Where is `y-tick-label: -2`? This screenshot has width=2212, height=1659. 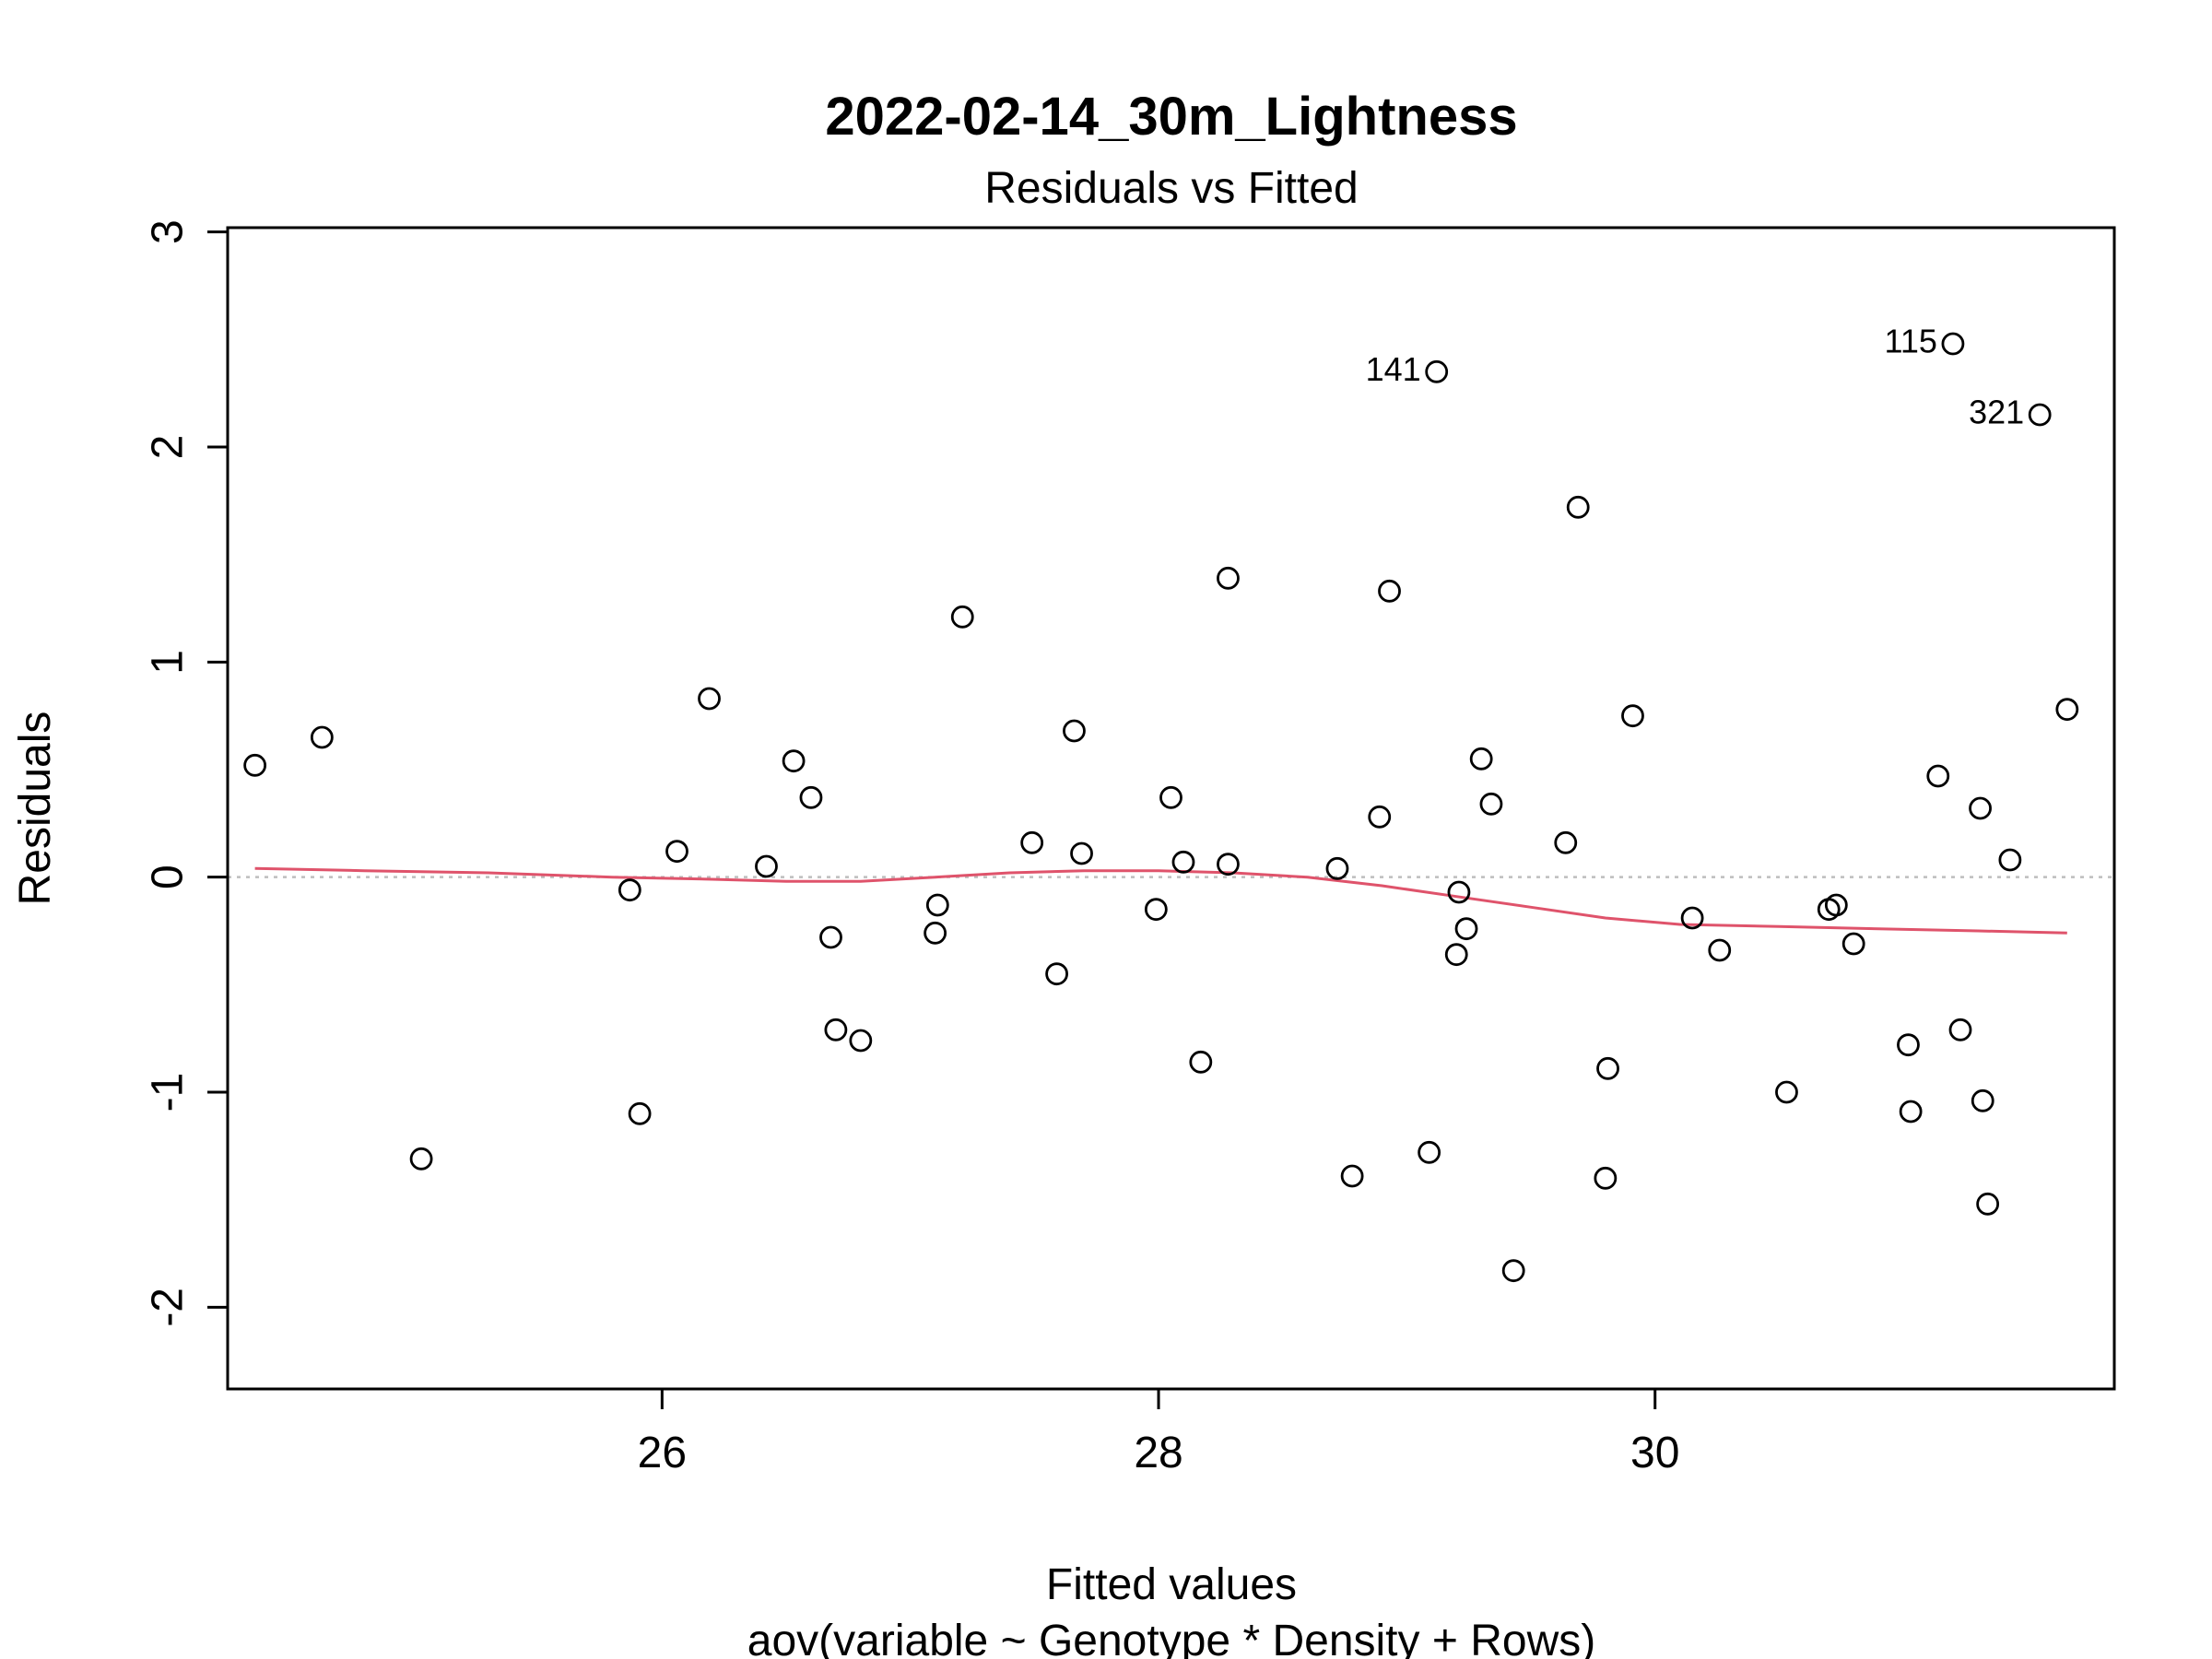 y-tick-label: -2 is located at coordinates (168, 1307).